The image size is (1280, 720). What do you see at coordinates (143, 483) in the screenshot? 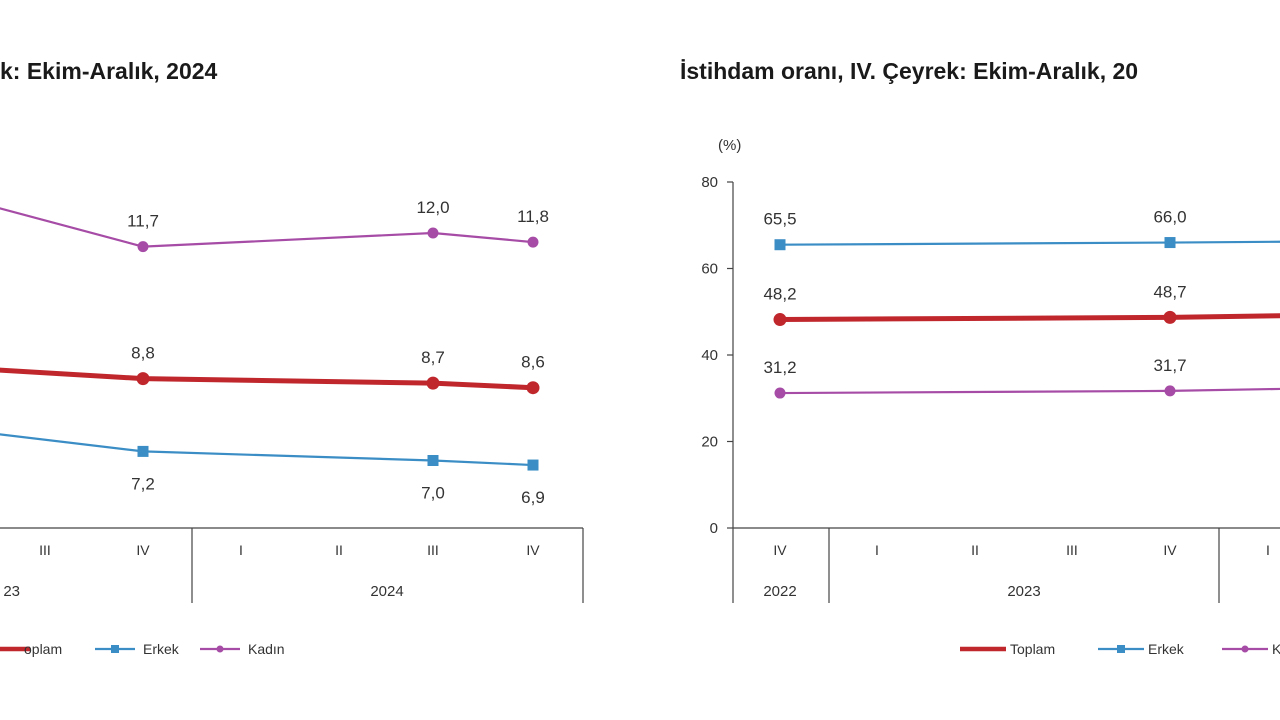
I see `data-label-erkek-1: 7,2` at bounding box center [143, 483].